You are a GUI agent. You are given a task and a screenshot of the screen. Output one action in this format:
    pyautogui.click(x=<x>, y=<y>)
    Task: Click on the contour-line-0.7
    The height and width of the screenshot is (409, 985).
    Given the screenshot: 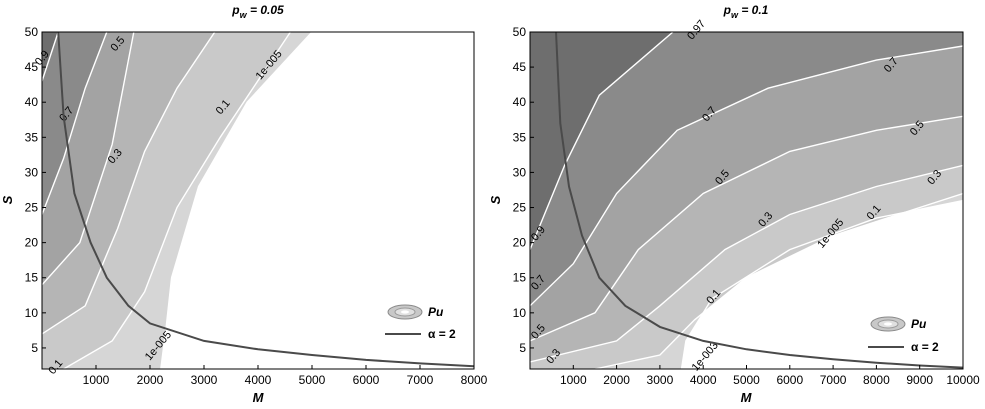 What is the action you would take?
    pyautogui.click(x=75, y=123)
    